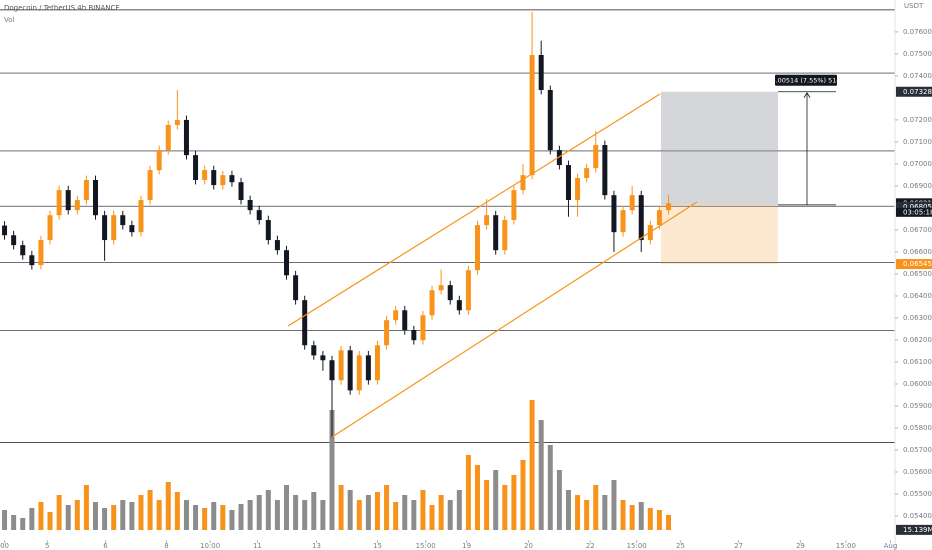 The width and height of the screenshot is (932, 550). I want to click on y-tick-label: 0.05400, so click(917, 516).